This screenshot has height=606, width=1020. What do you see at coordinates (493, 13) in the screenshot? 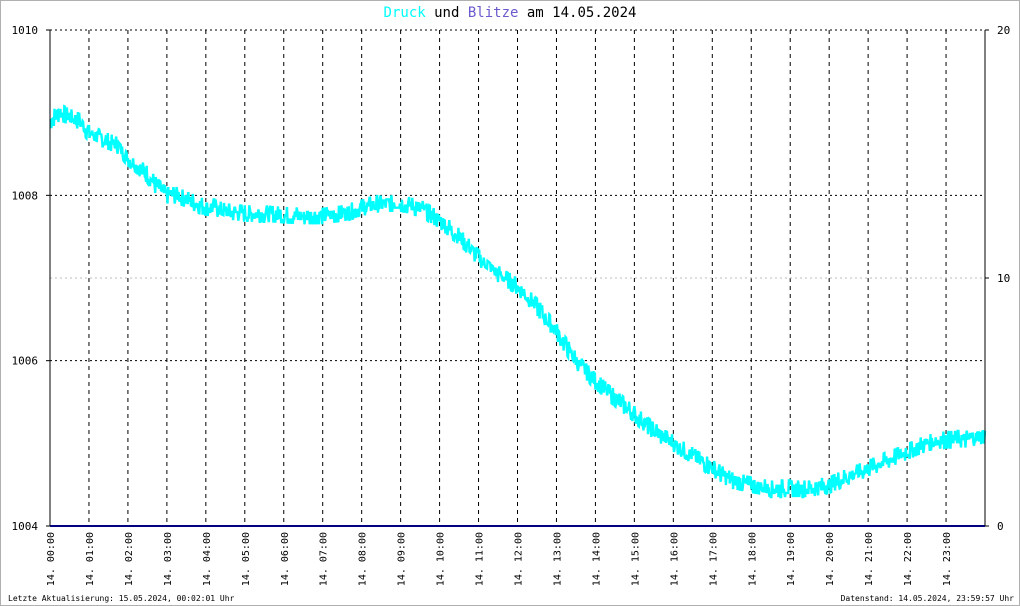
I see `title-series-blitze: Blitze` at bounding box center [493, 13].